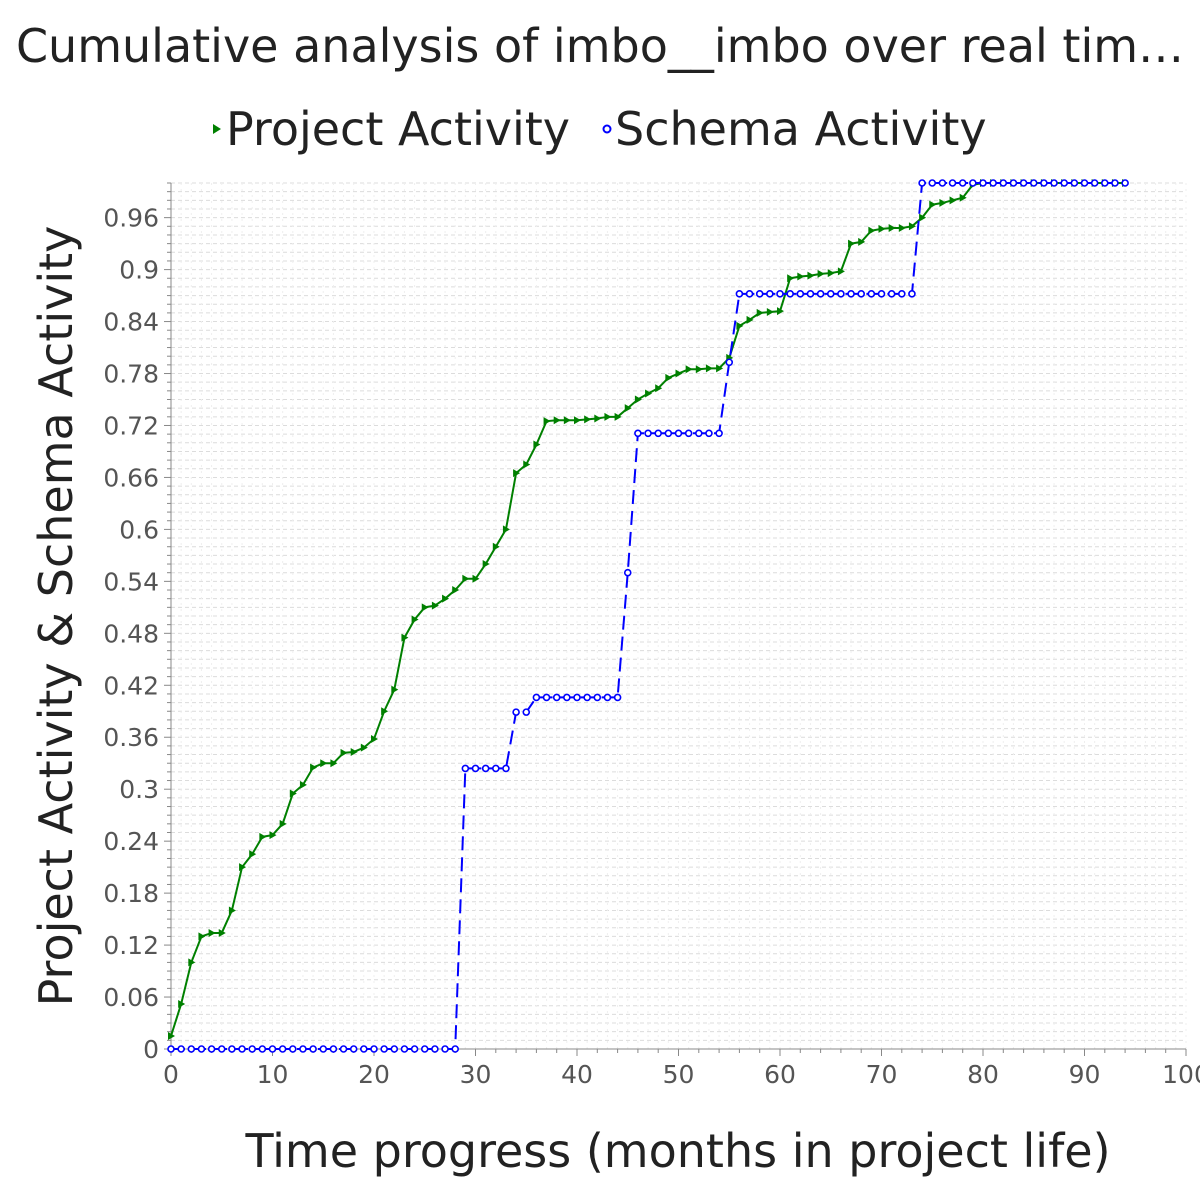  Describe the element at coordinates (131, 997) in the screenshot. I see `y-tick-label: 0.06` at that location.